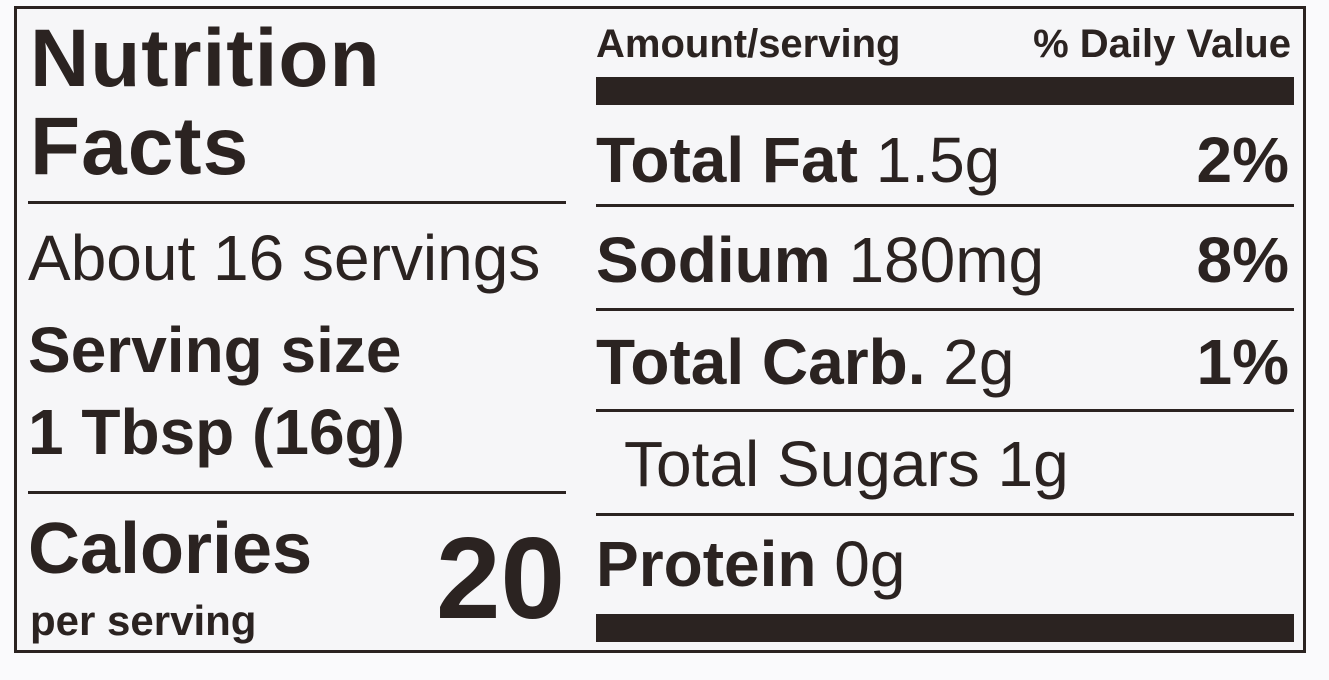  What do you see at coordinates (713, 260) in the screenshot?
I see `nutrient-name: Sodium` at bounding box center [713, 260].